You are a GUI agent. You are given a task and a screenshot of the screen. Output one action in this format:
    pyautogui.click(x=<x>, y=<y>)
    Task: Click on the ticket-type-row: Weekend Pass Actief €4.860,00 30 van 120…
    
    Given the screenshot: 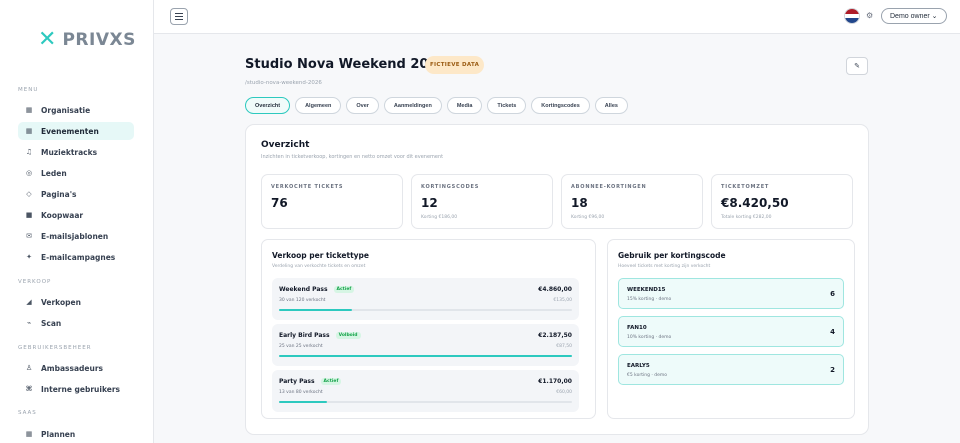 What is the action you would take?
    pyautogui.click(x=425, y=299)
    